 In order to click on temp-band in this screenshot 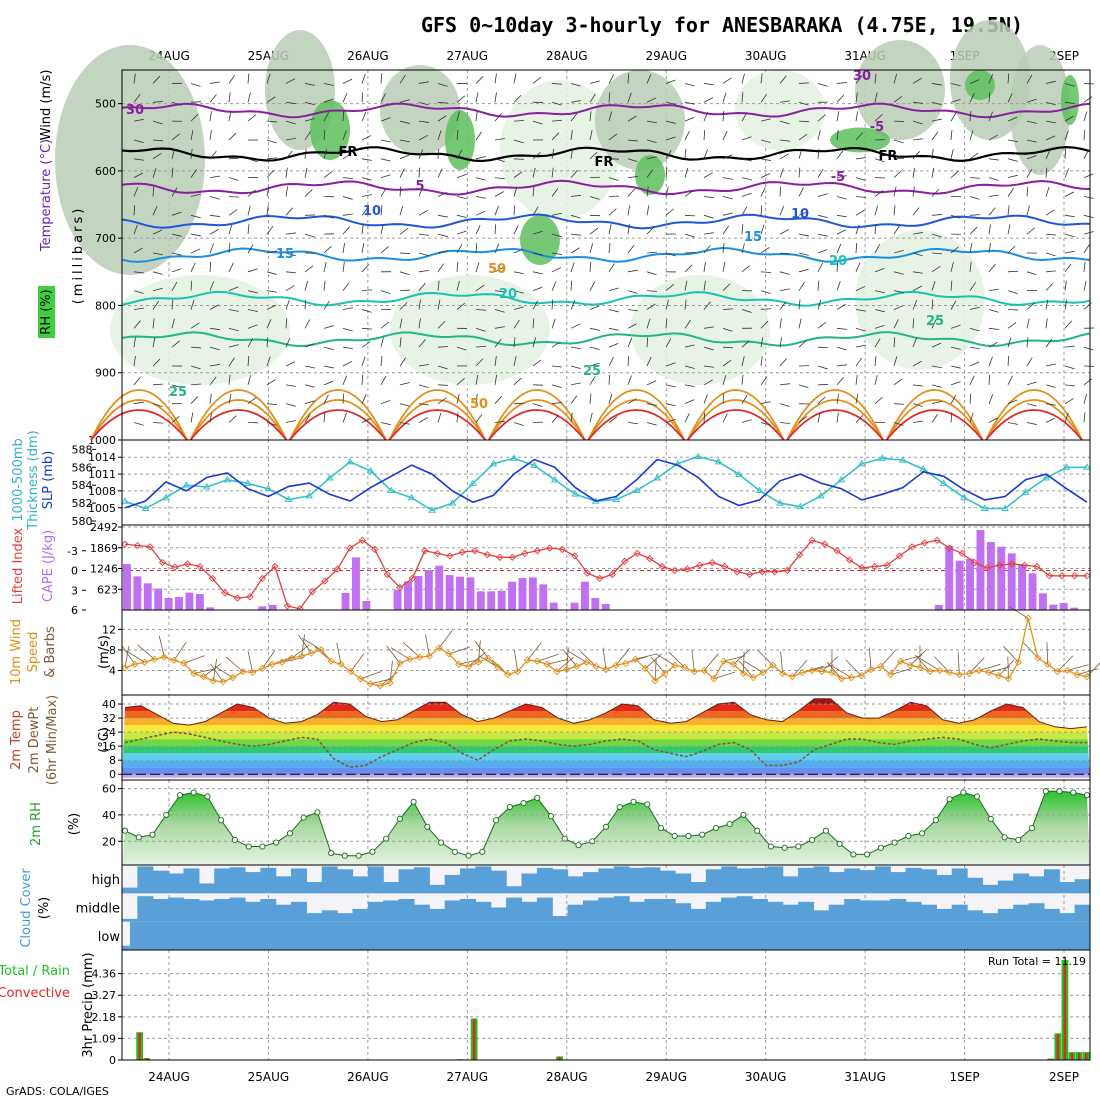, I will do `click(606, 743)`.